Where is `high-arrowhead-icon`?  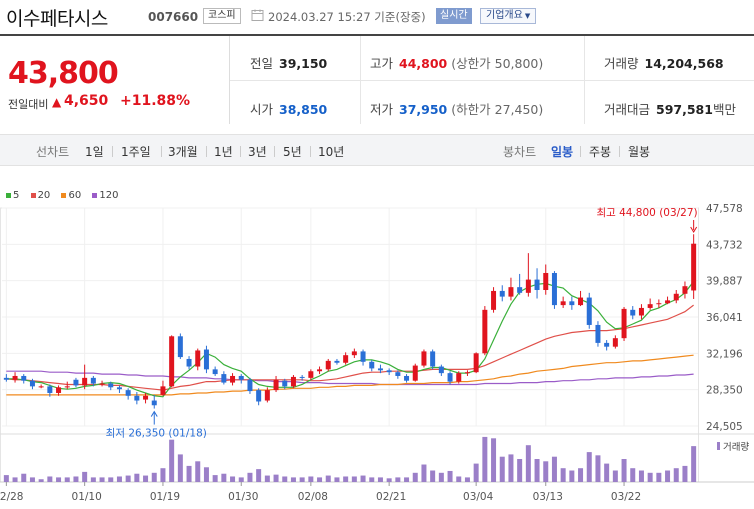
high-arrowhead-icon is located at coordinates (694, 229).